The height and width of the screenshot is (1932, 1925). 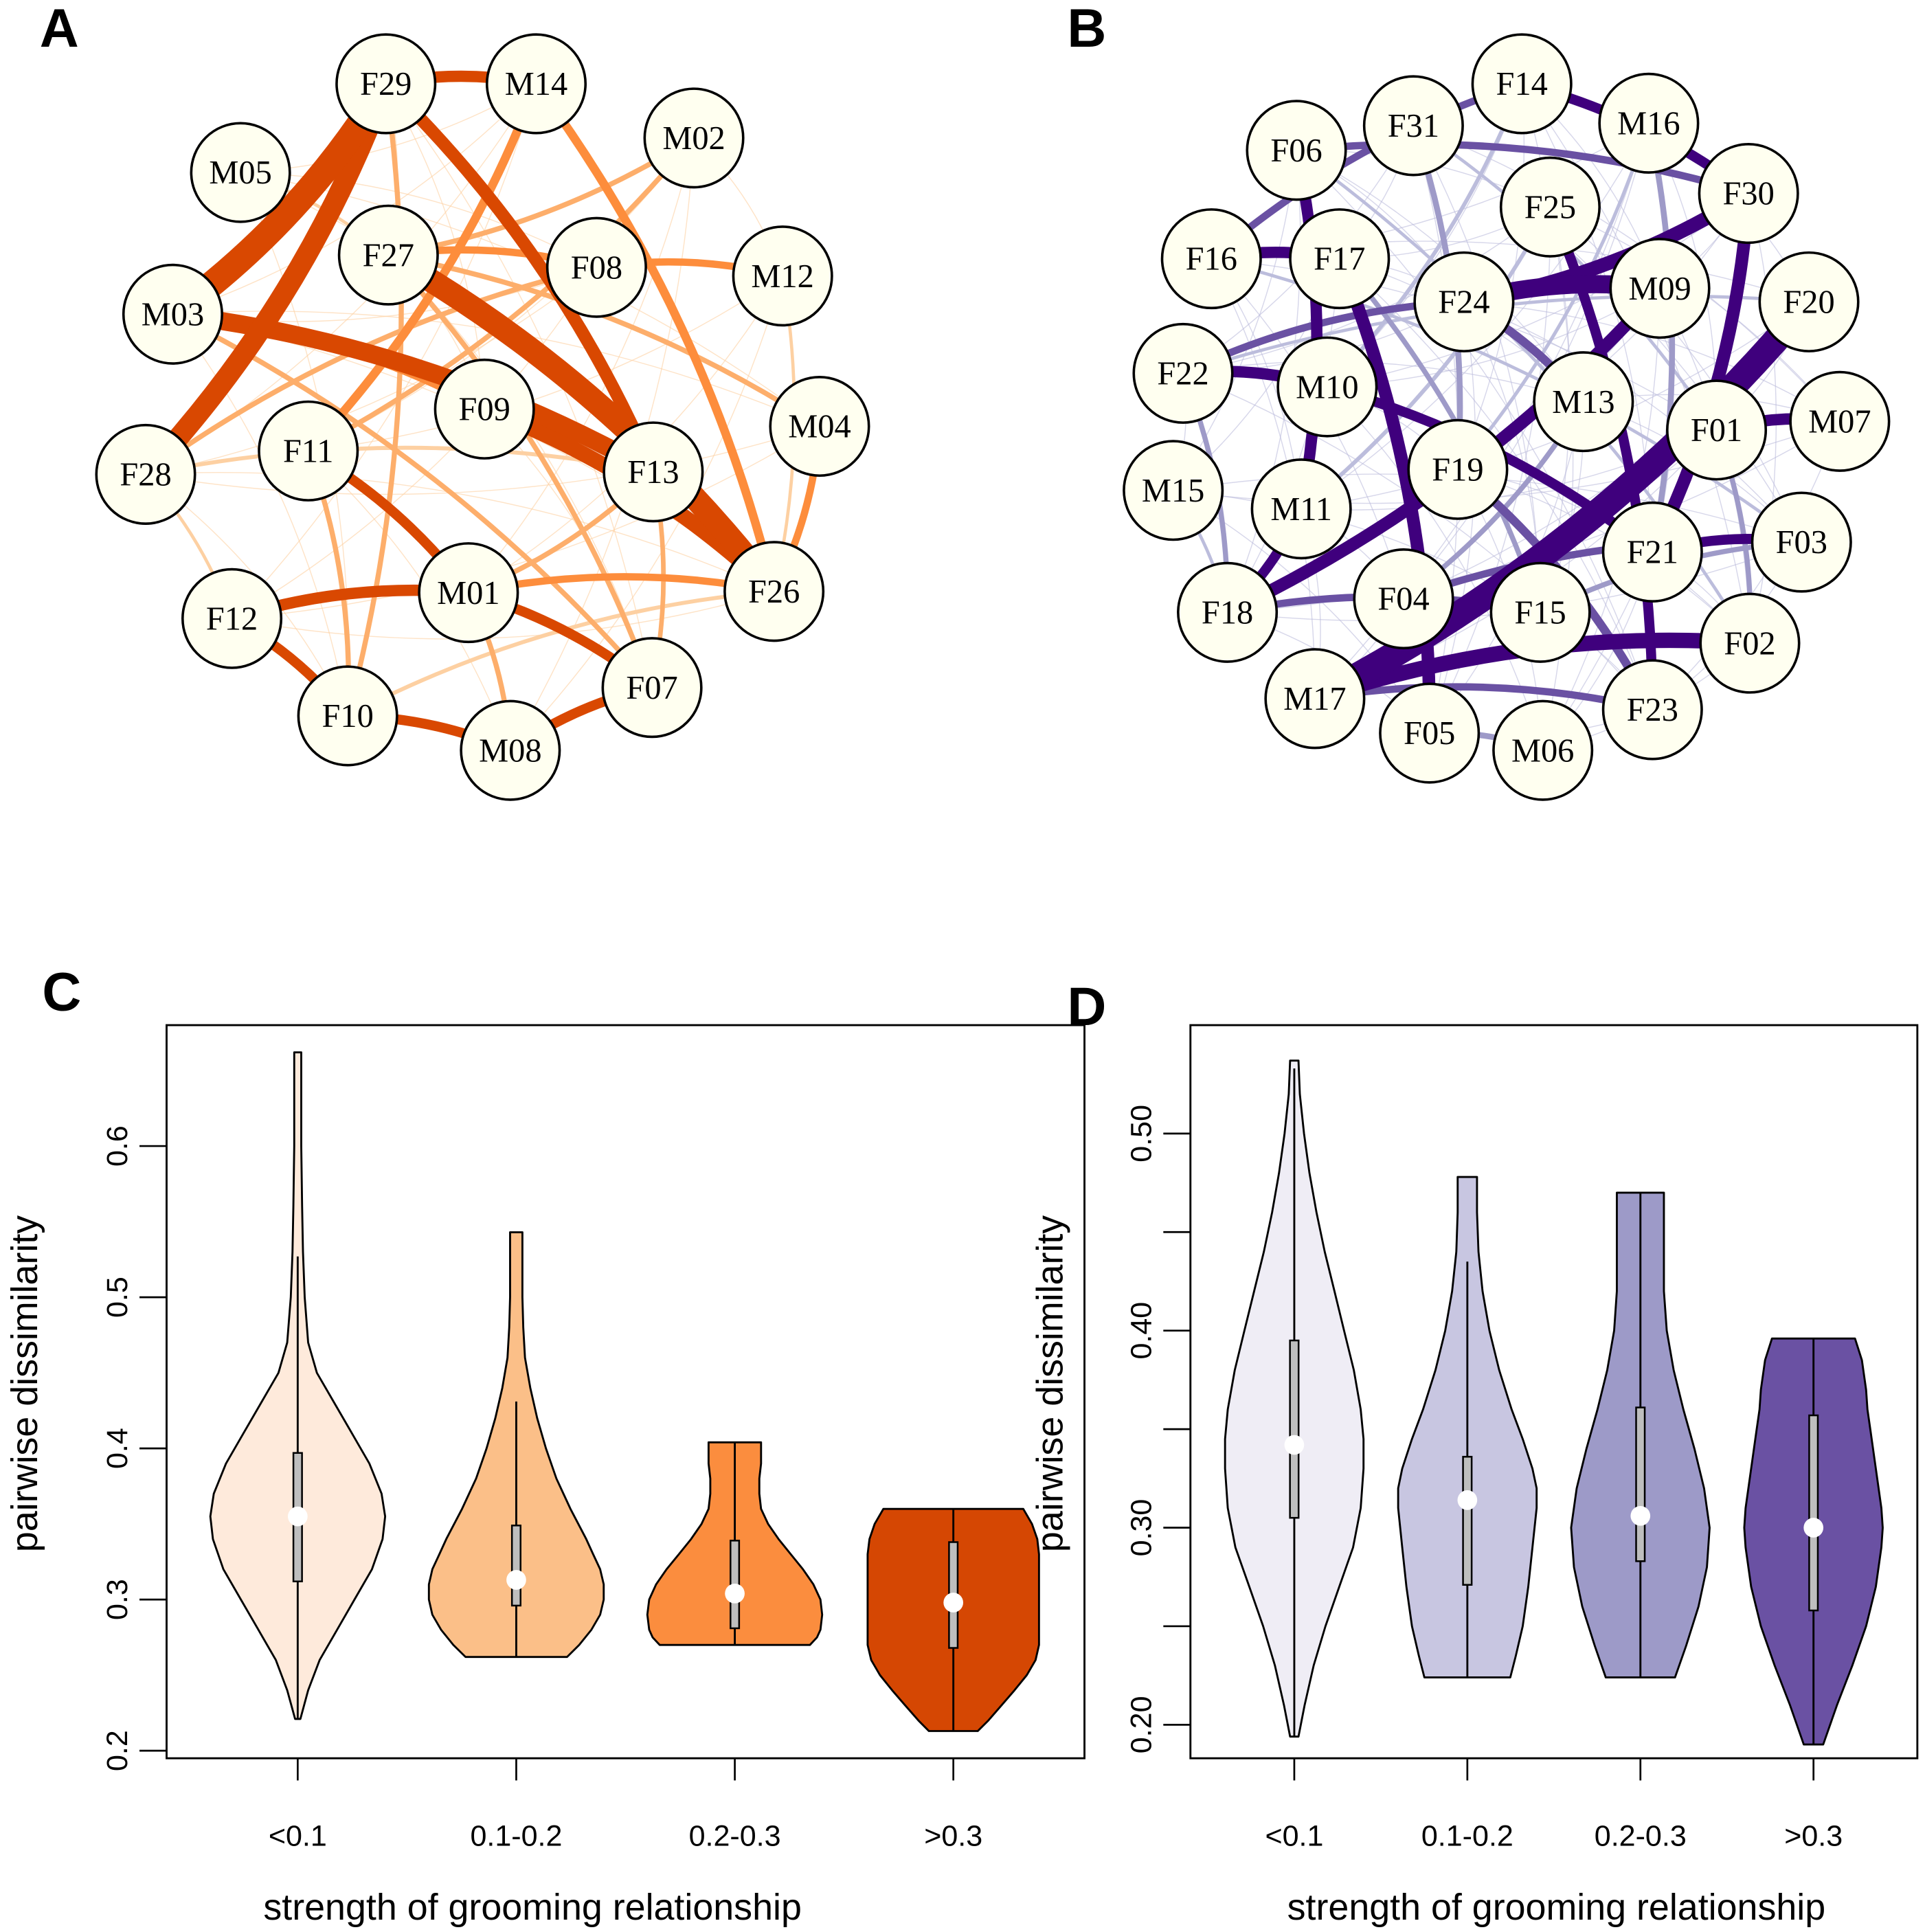 What do you see at coordinates (1562, 500) in the screenshot?
I see `edge-f20-m17` at bounding box center [1562, 500].